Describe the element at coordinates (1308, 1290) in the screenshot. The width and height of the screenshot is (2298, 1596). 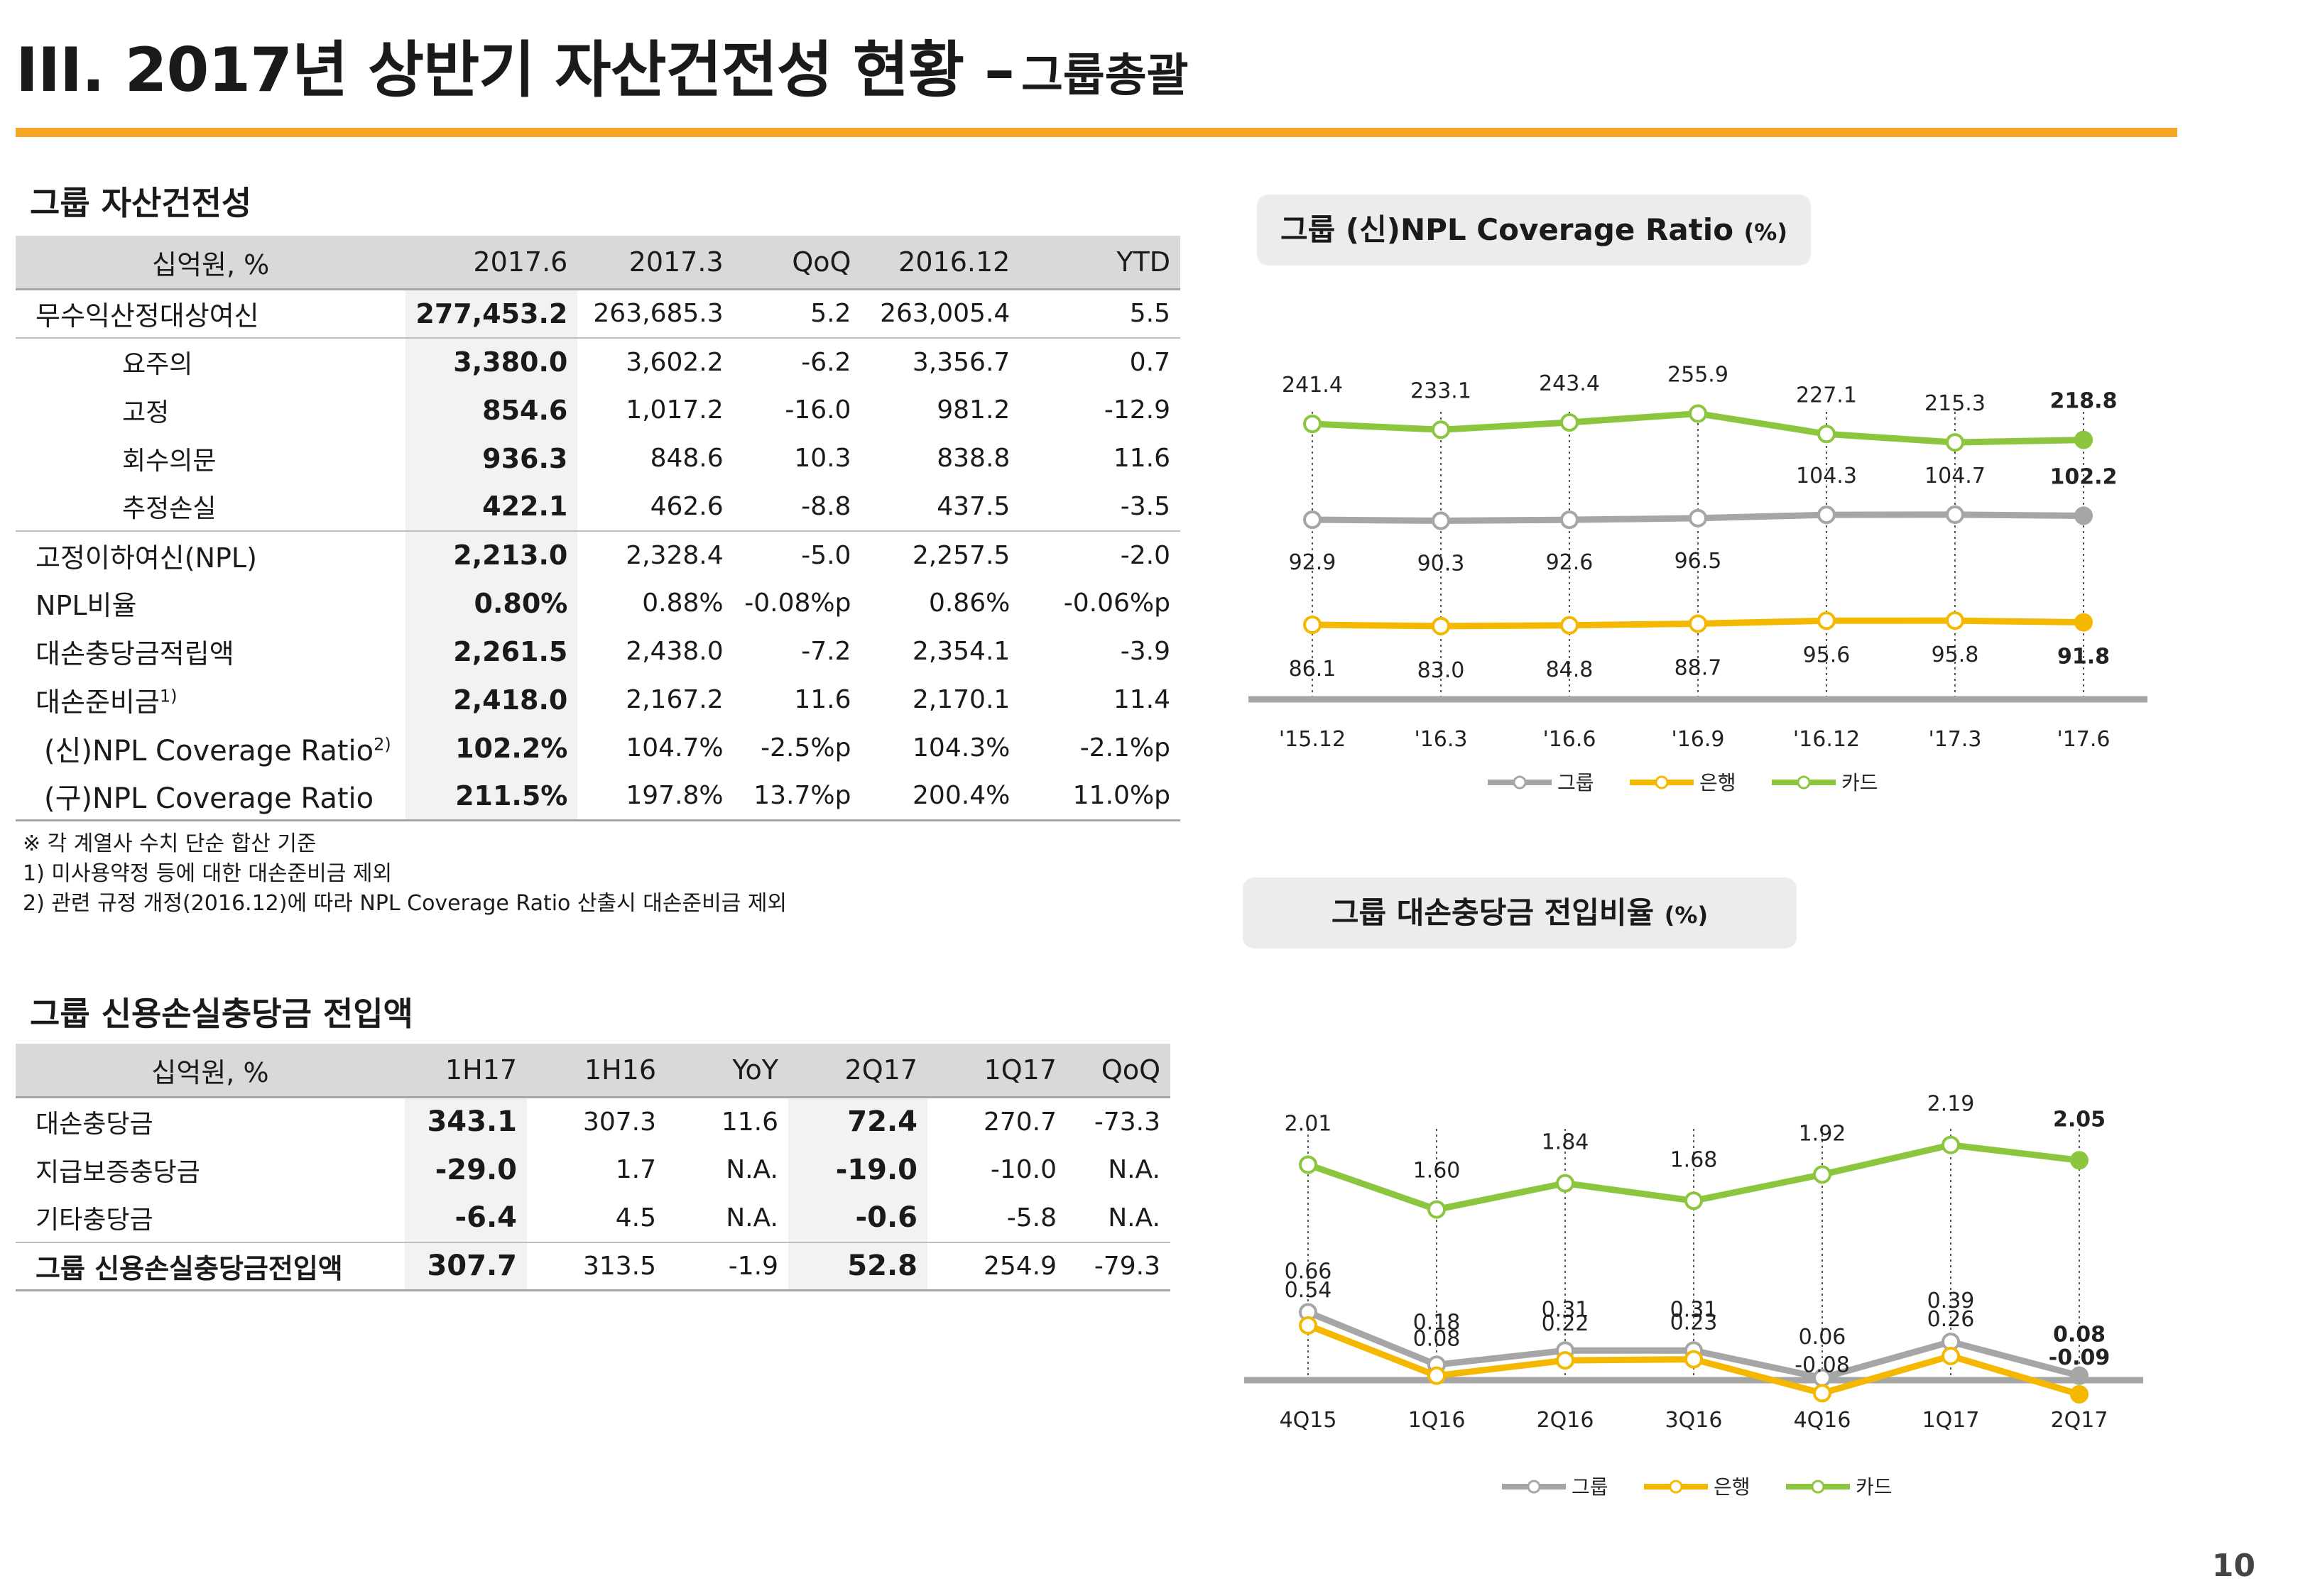
I see `data-label: 0.54` at that location.